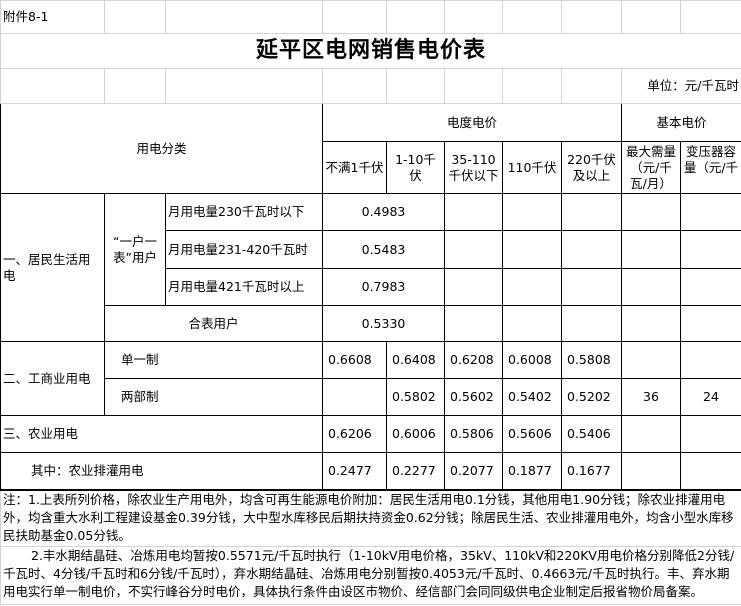 The width and height of the screenshot is (741, 606). Describe the element at coordinates (135, 249) in the screenshot. I see `one-meter-label: “一户一表”用户` at that location.